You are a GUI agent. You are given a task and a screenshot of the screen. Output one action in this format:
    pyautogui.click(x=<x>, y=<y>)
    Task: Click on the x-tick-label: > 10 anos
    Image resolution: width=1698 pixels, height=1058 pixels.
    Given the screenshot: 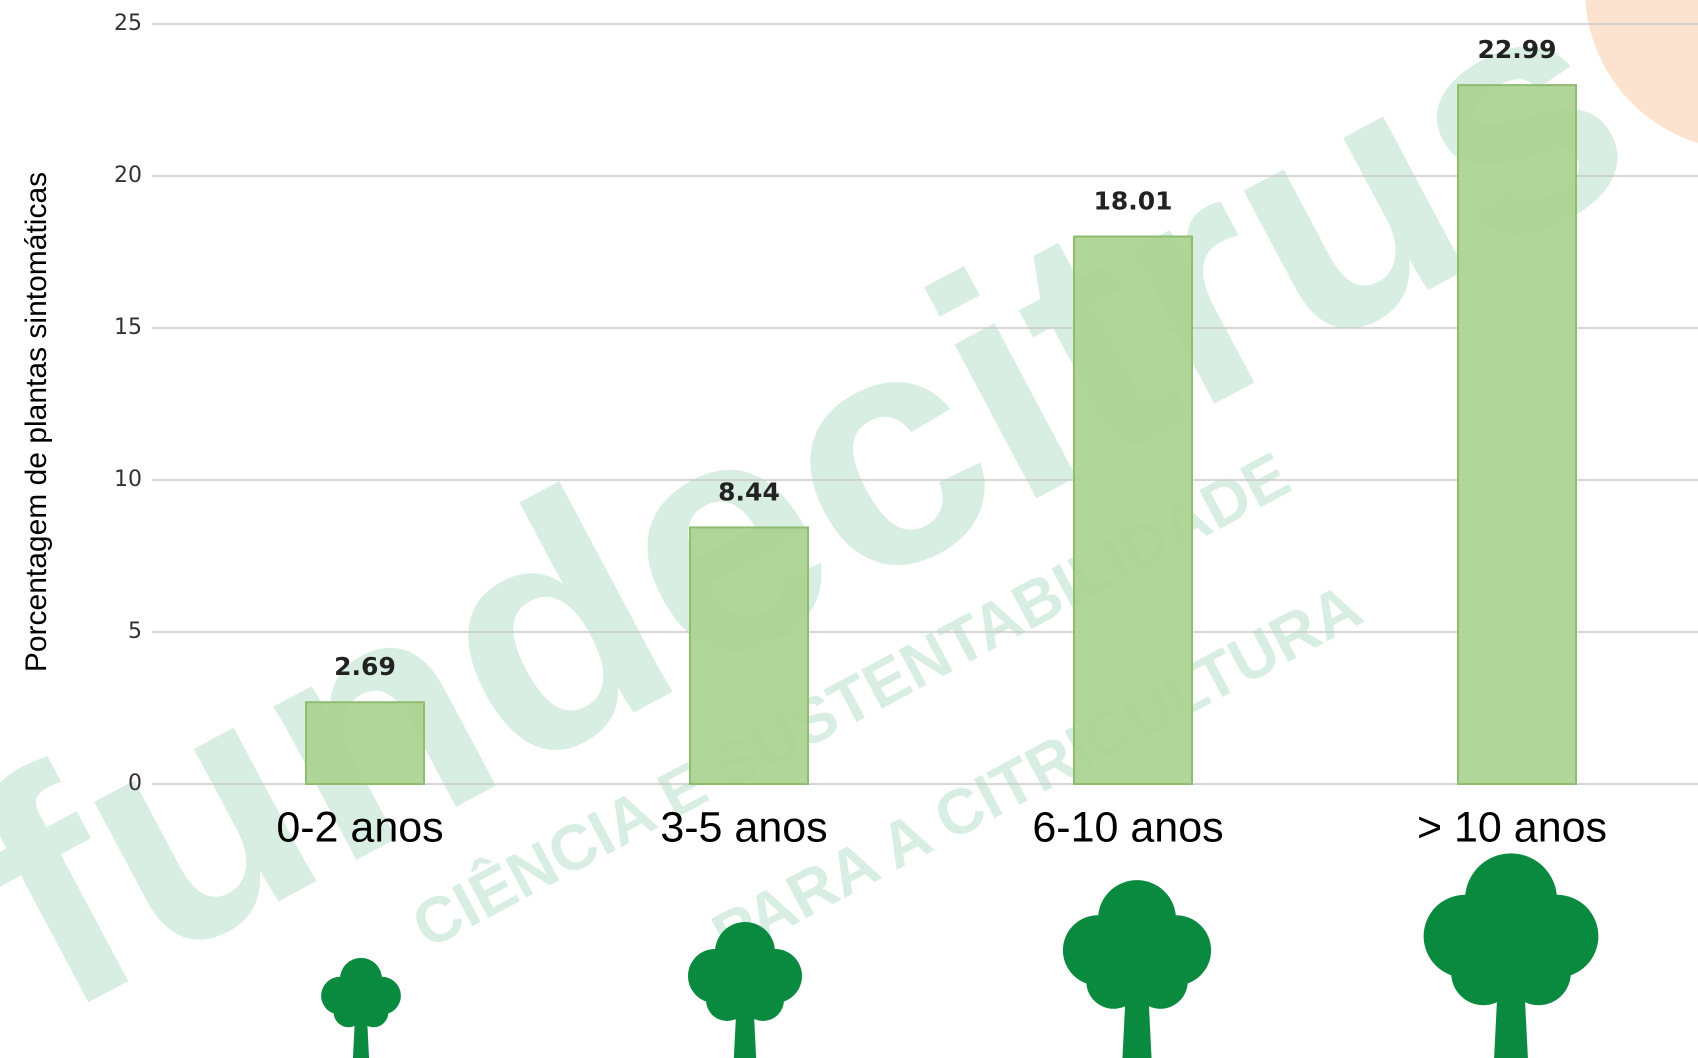 What is the action you would take?
    pyautogui.click(x=1512, y=827)
    